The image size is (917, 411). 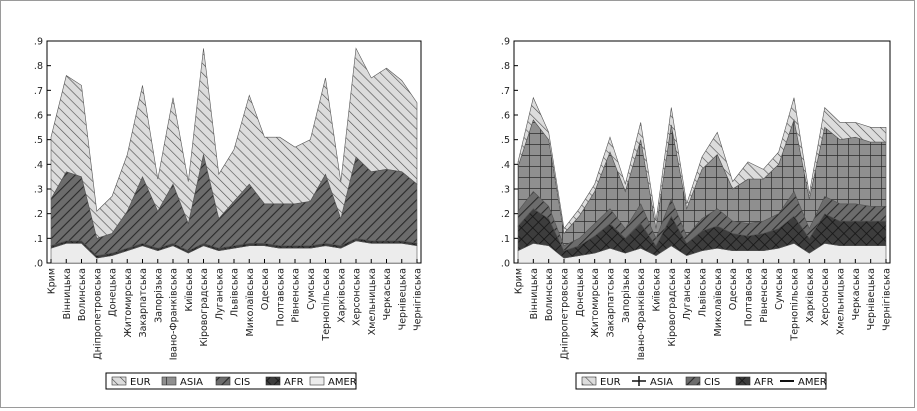 What do you see at coordinates (317, 381) in the screenshot?
I see `legend-swatch-amer` at bounding box center [317, 381].